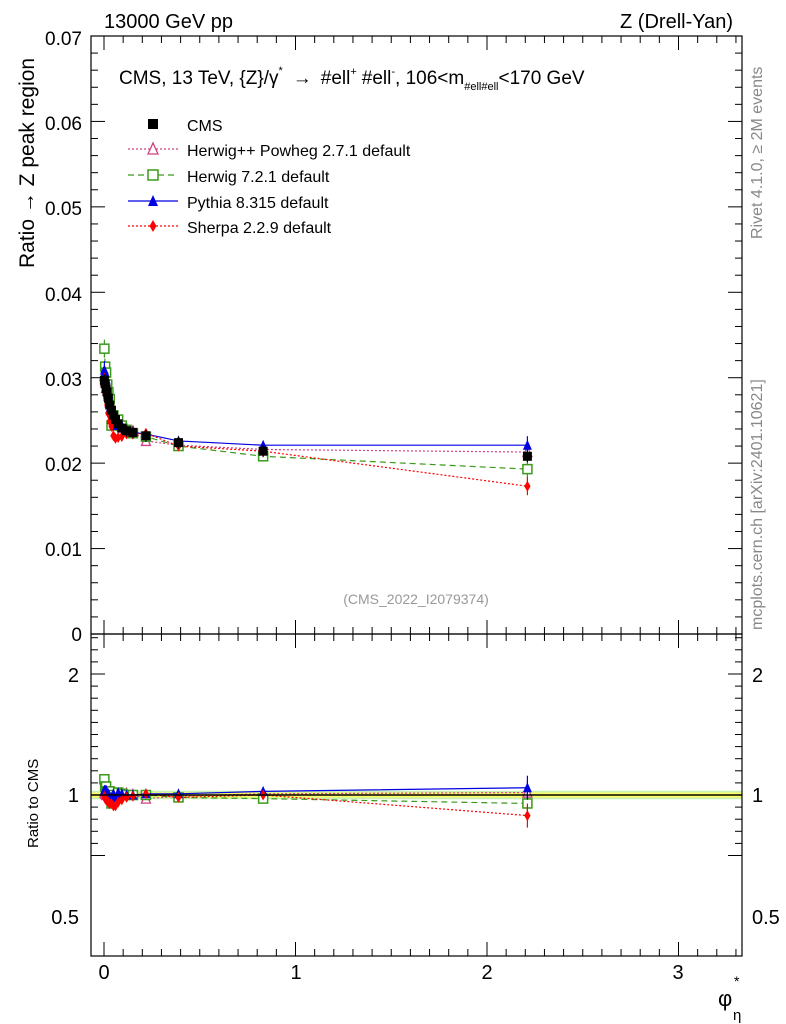 The image size is (786, 1024). Describe the element at coordinates (393, 72) in the screenshot. I see `title-minus: -` at that location.